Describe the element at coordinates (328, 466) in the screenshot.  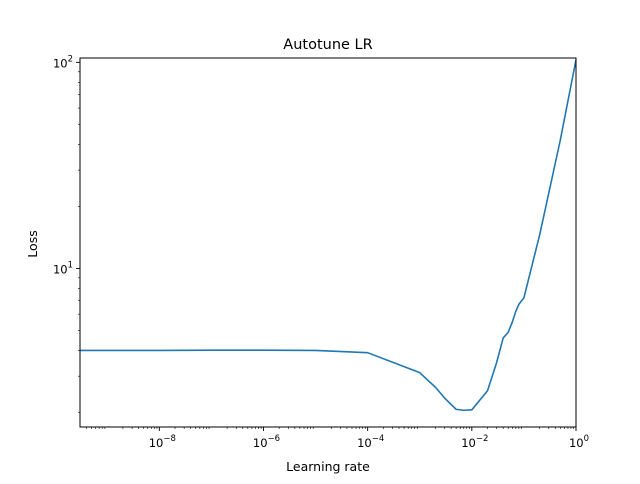
I see `x-axis-label: Learning rate` at that location.